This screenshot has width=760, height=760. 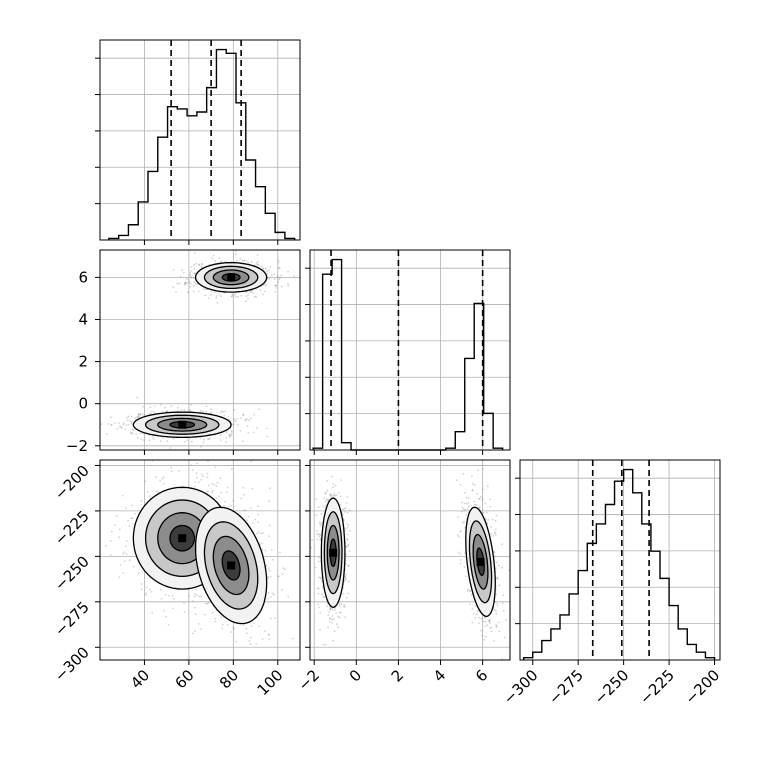 What do you see at coordinates (77, 446) in the screenshot?
I see `y-tick-label: −2` at bounding box center [77, 446].